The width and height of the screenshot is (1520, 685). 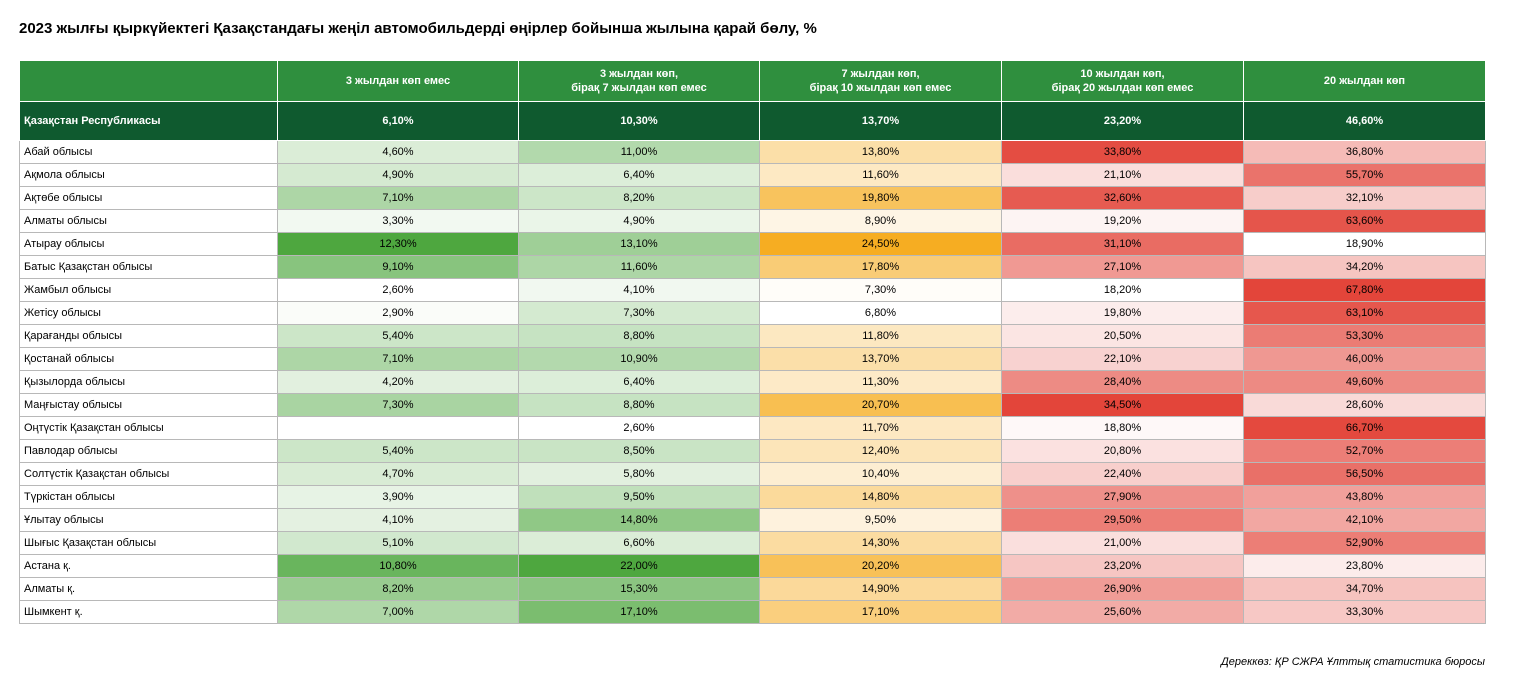 What do you see at coordinates (398, 566) in the screenshot?
I see `value-cell: 10,80%` at bounding box center [398, 566].